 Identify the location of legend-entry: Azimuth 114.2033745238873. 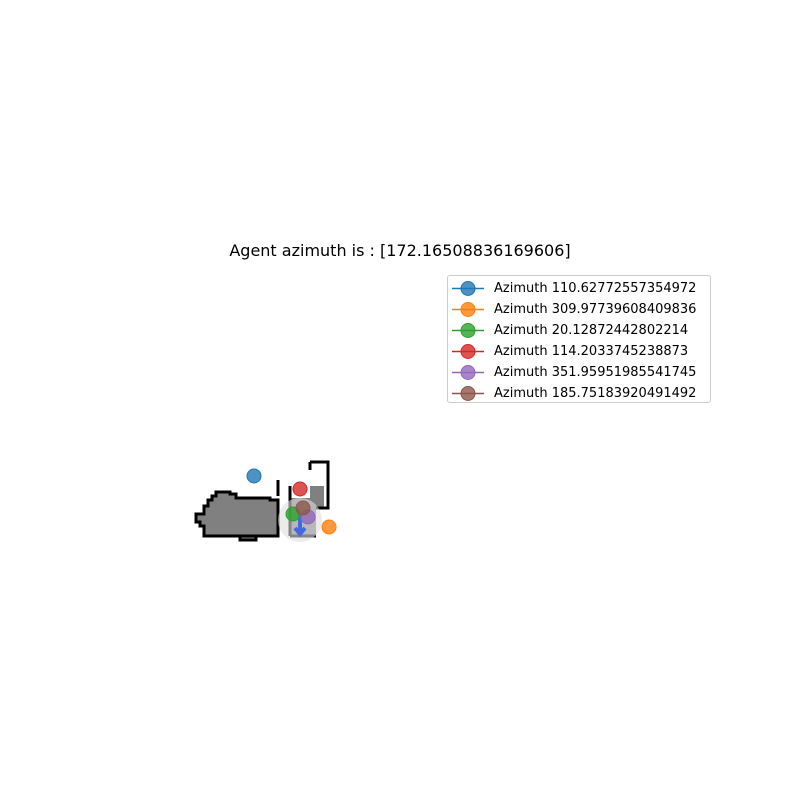
(579, 351).